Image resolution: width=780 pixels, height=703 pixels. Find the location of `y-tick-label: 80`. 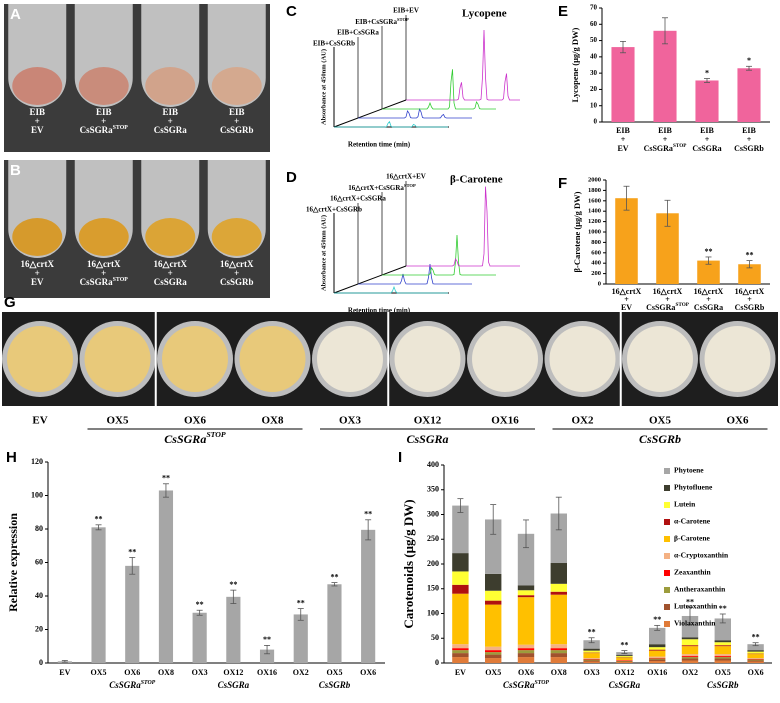

y-tick-label: 80 is located at coordinates (39, 528).